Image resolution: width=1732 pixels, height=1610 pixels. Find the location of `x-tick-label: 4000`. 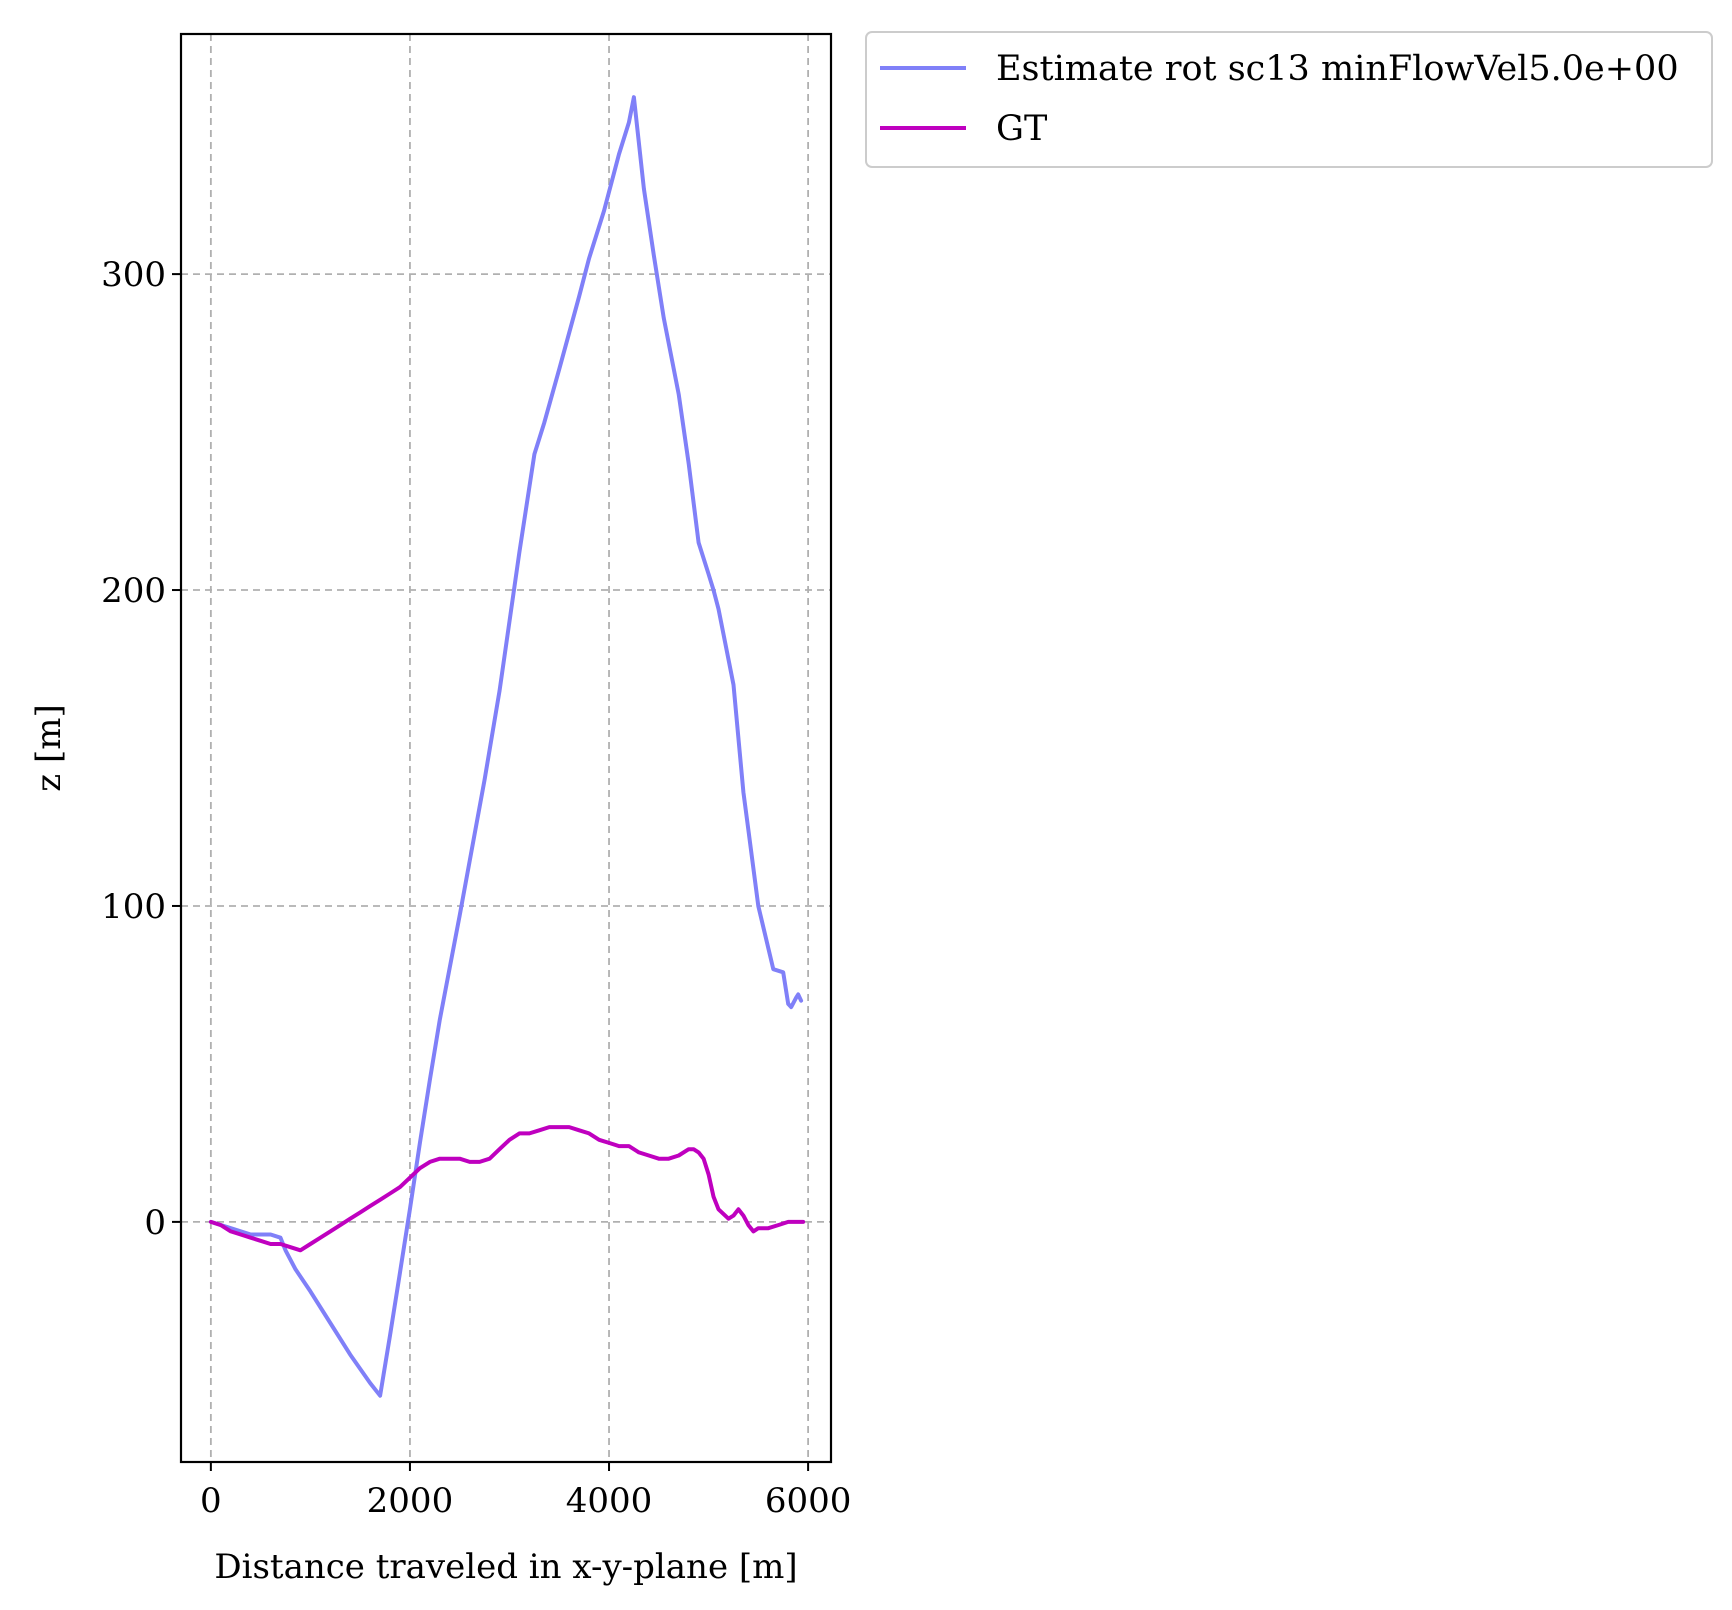

x-tick-label: 4000 is located at coordinates (609, 1501).